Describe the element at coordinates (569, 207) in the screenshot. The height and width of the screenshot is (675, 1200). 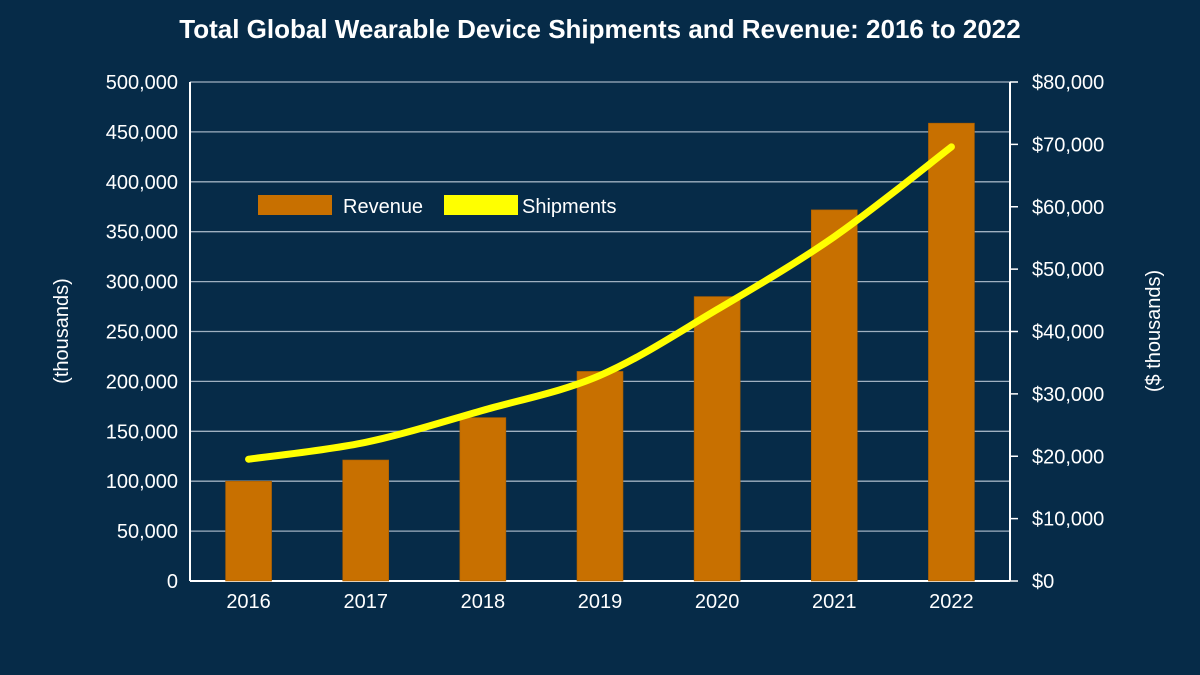
I see `legend-shipments-label: Shipments` at that location.